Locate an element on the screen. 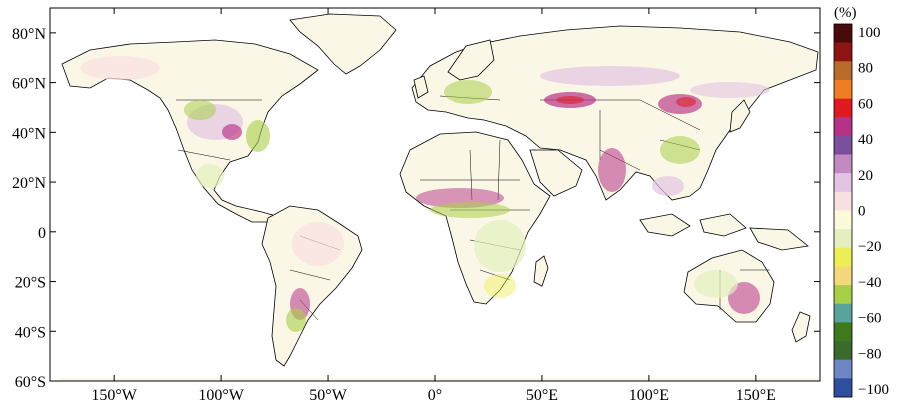 This screenshot has height=403, width=900. lat-tick-label: 20°N is located at coordinates (29, 183).